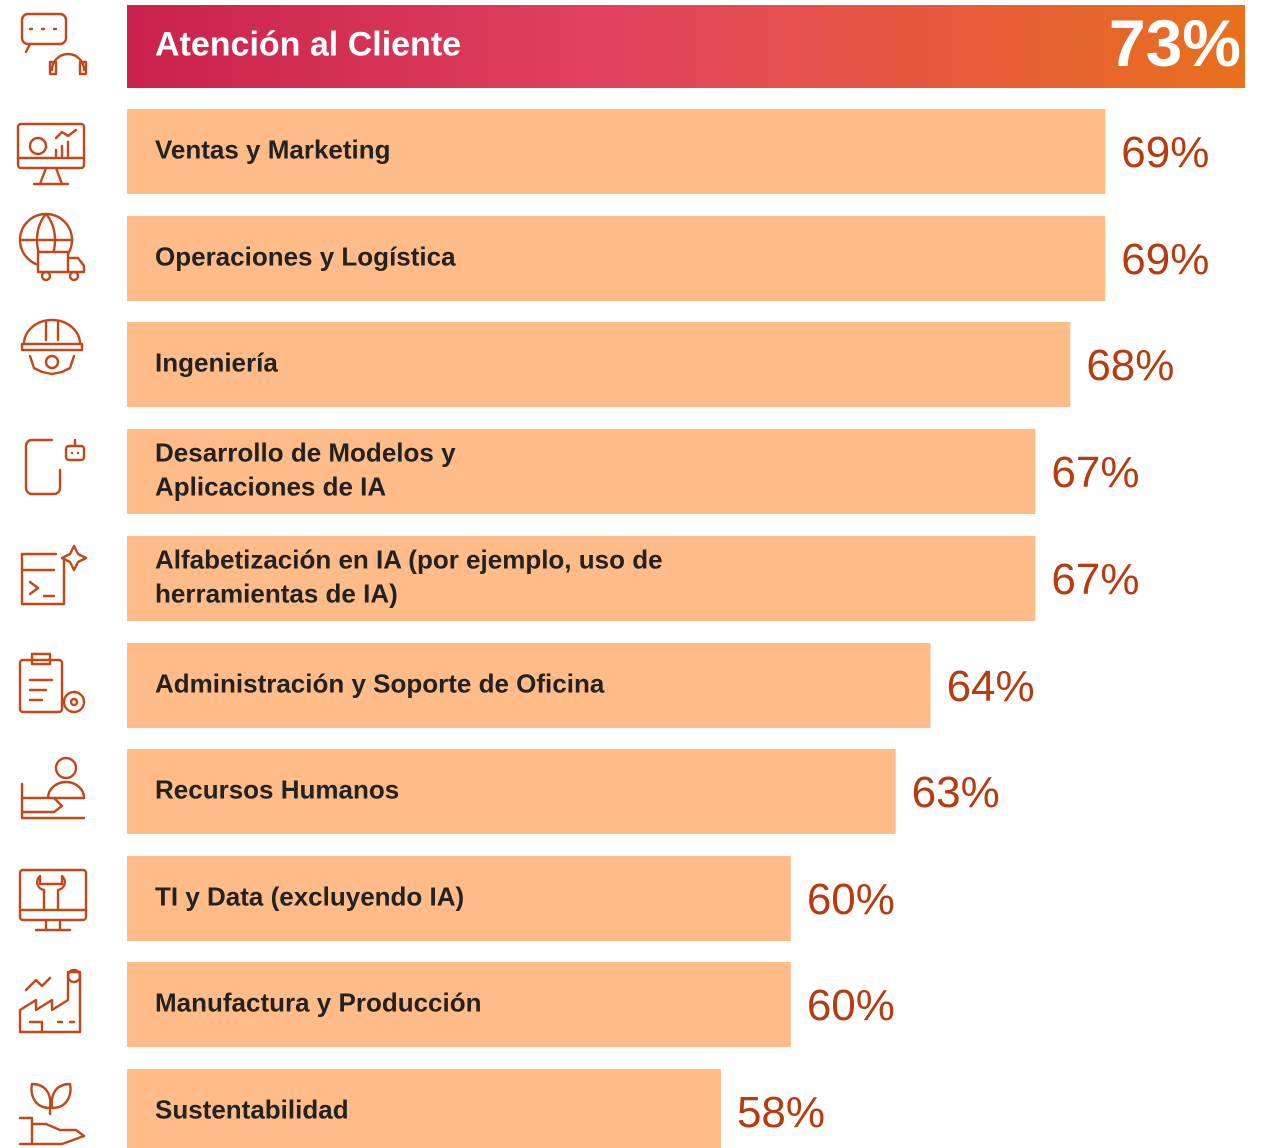 This screenshot has height=1148, width=1278. I want to click on category-label: Ventas y Marketing, so click(273, 149).